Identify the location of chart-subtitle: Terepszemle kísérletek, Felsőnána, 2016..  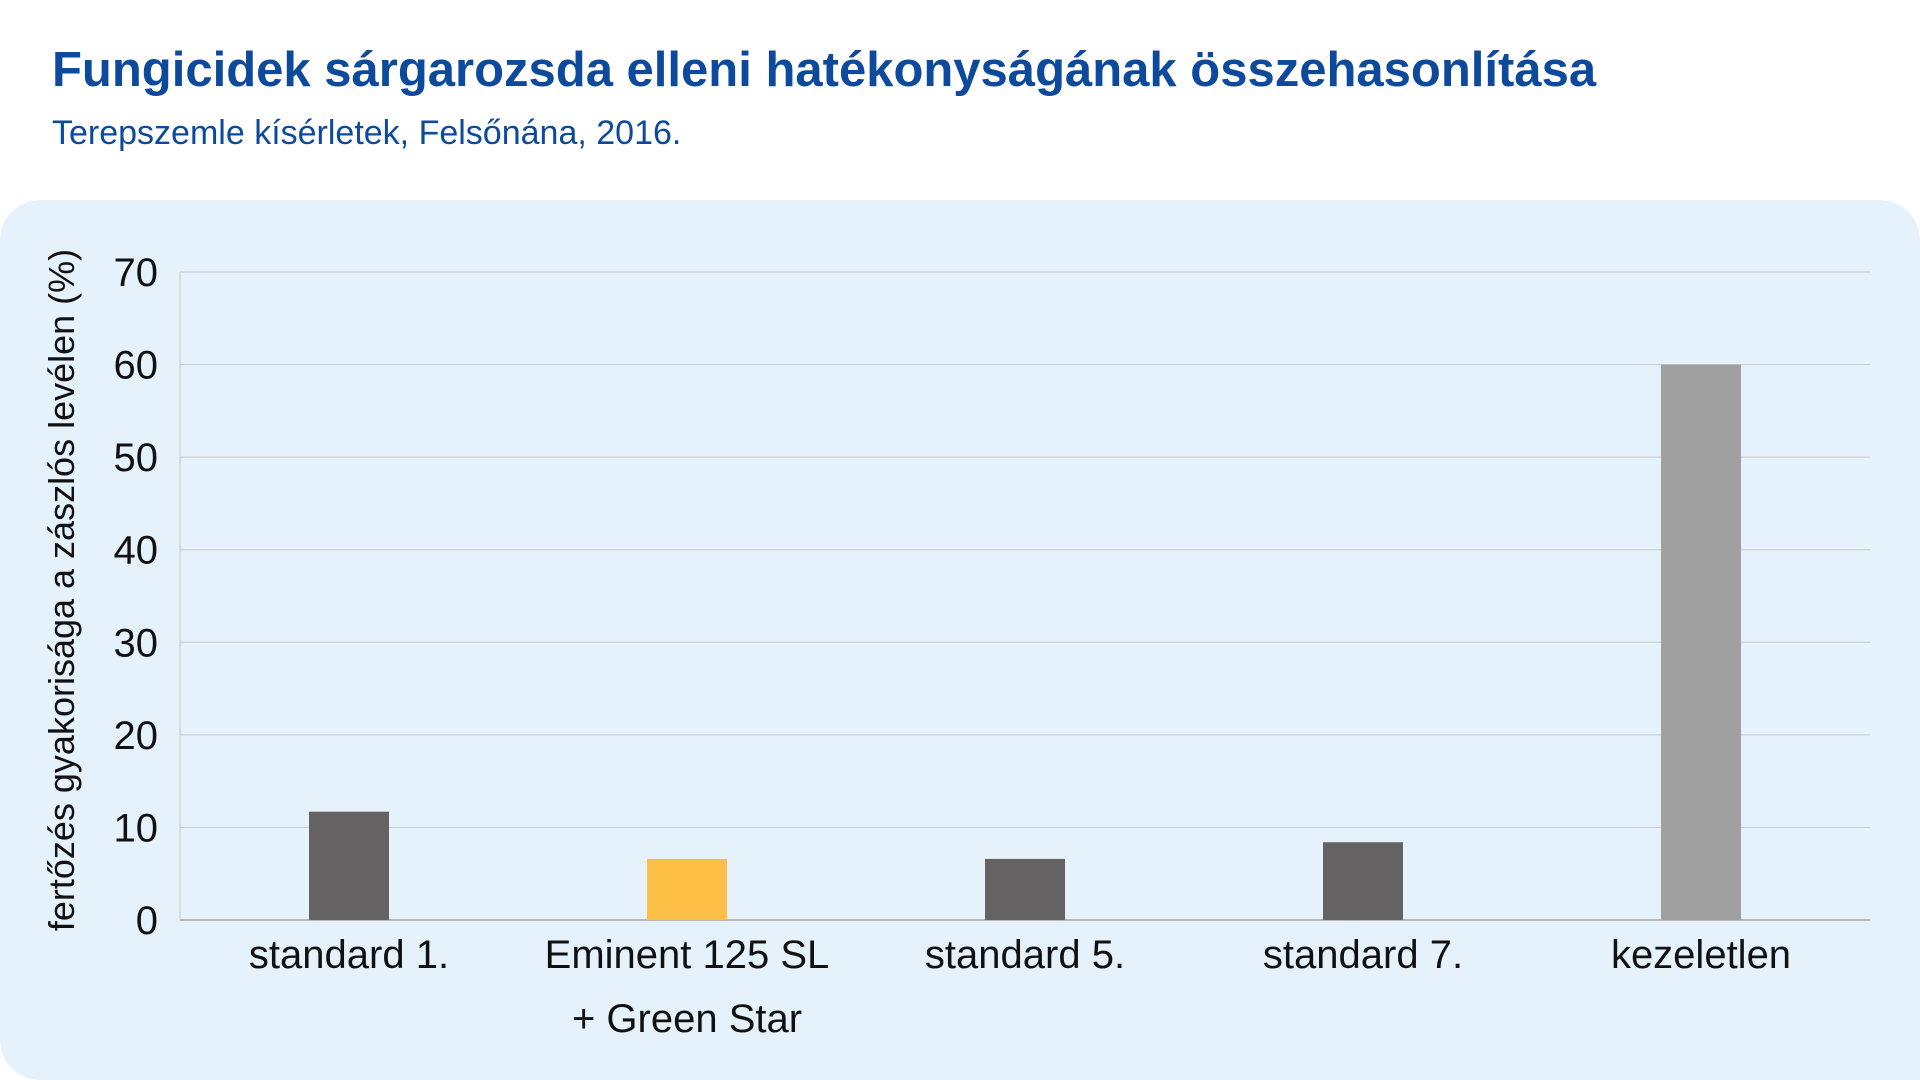
(367, 133).